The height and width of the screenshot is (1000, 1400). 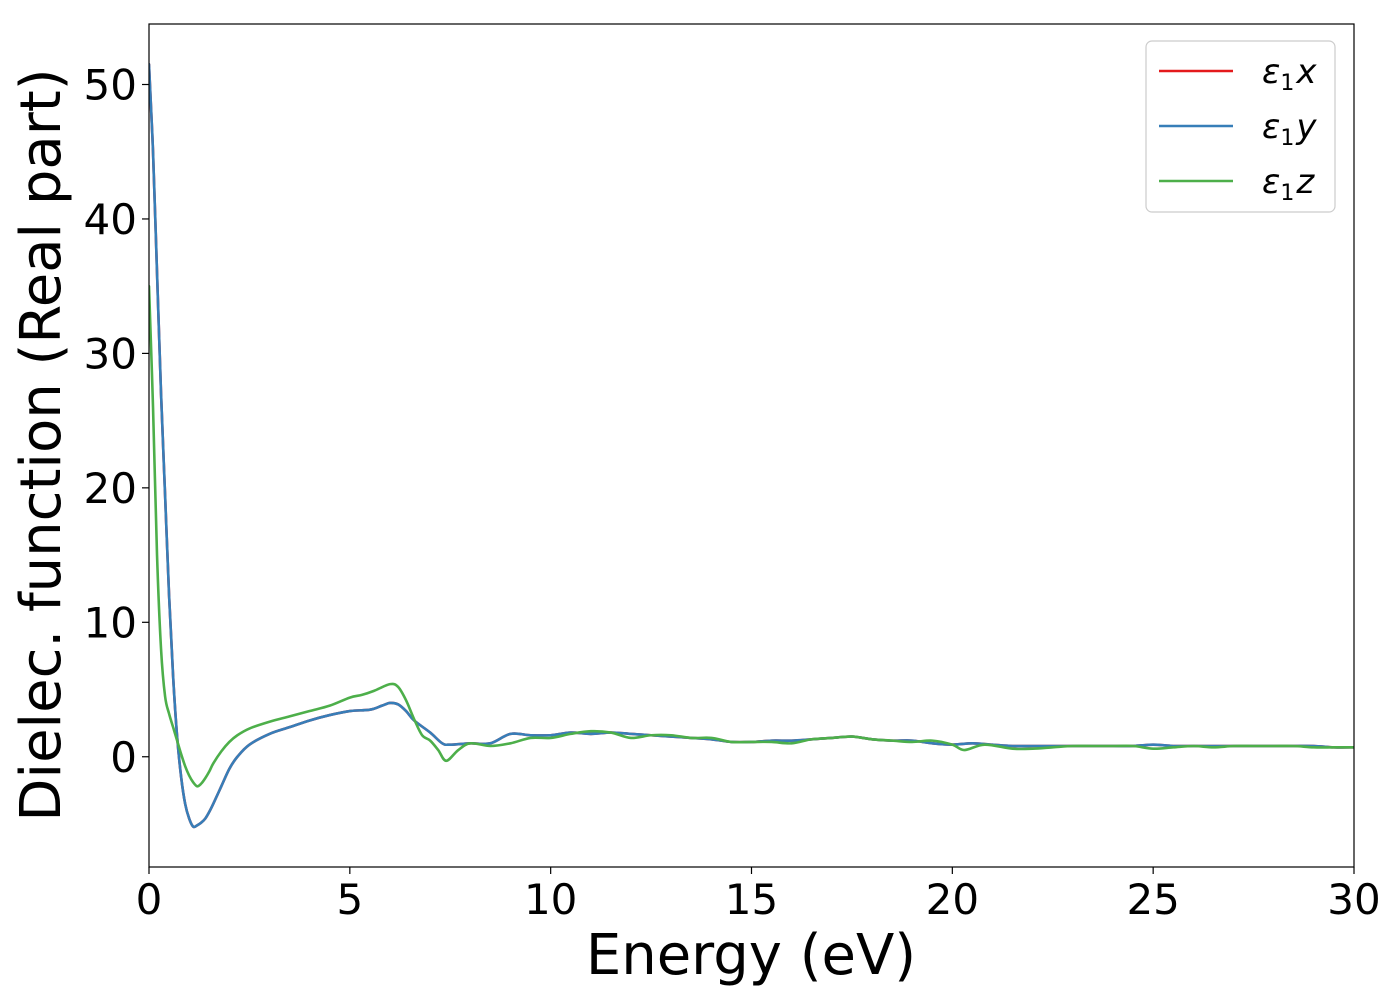 What do you see at coordinates (123, 757) in the screenshot?
I see `y-tick-label: 0` at bounding box center [123, 757].